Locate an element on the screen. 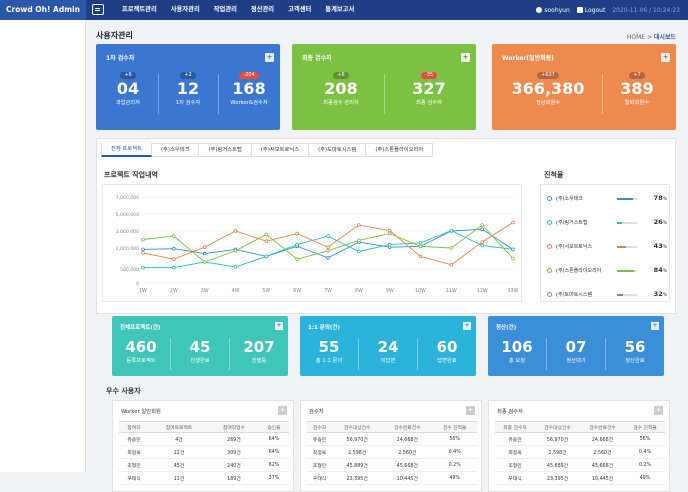 The height and width of the screenshot is (492, 688). table-row: 유승민 4건 269건 64% is located at coordinates (204, 439).